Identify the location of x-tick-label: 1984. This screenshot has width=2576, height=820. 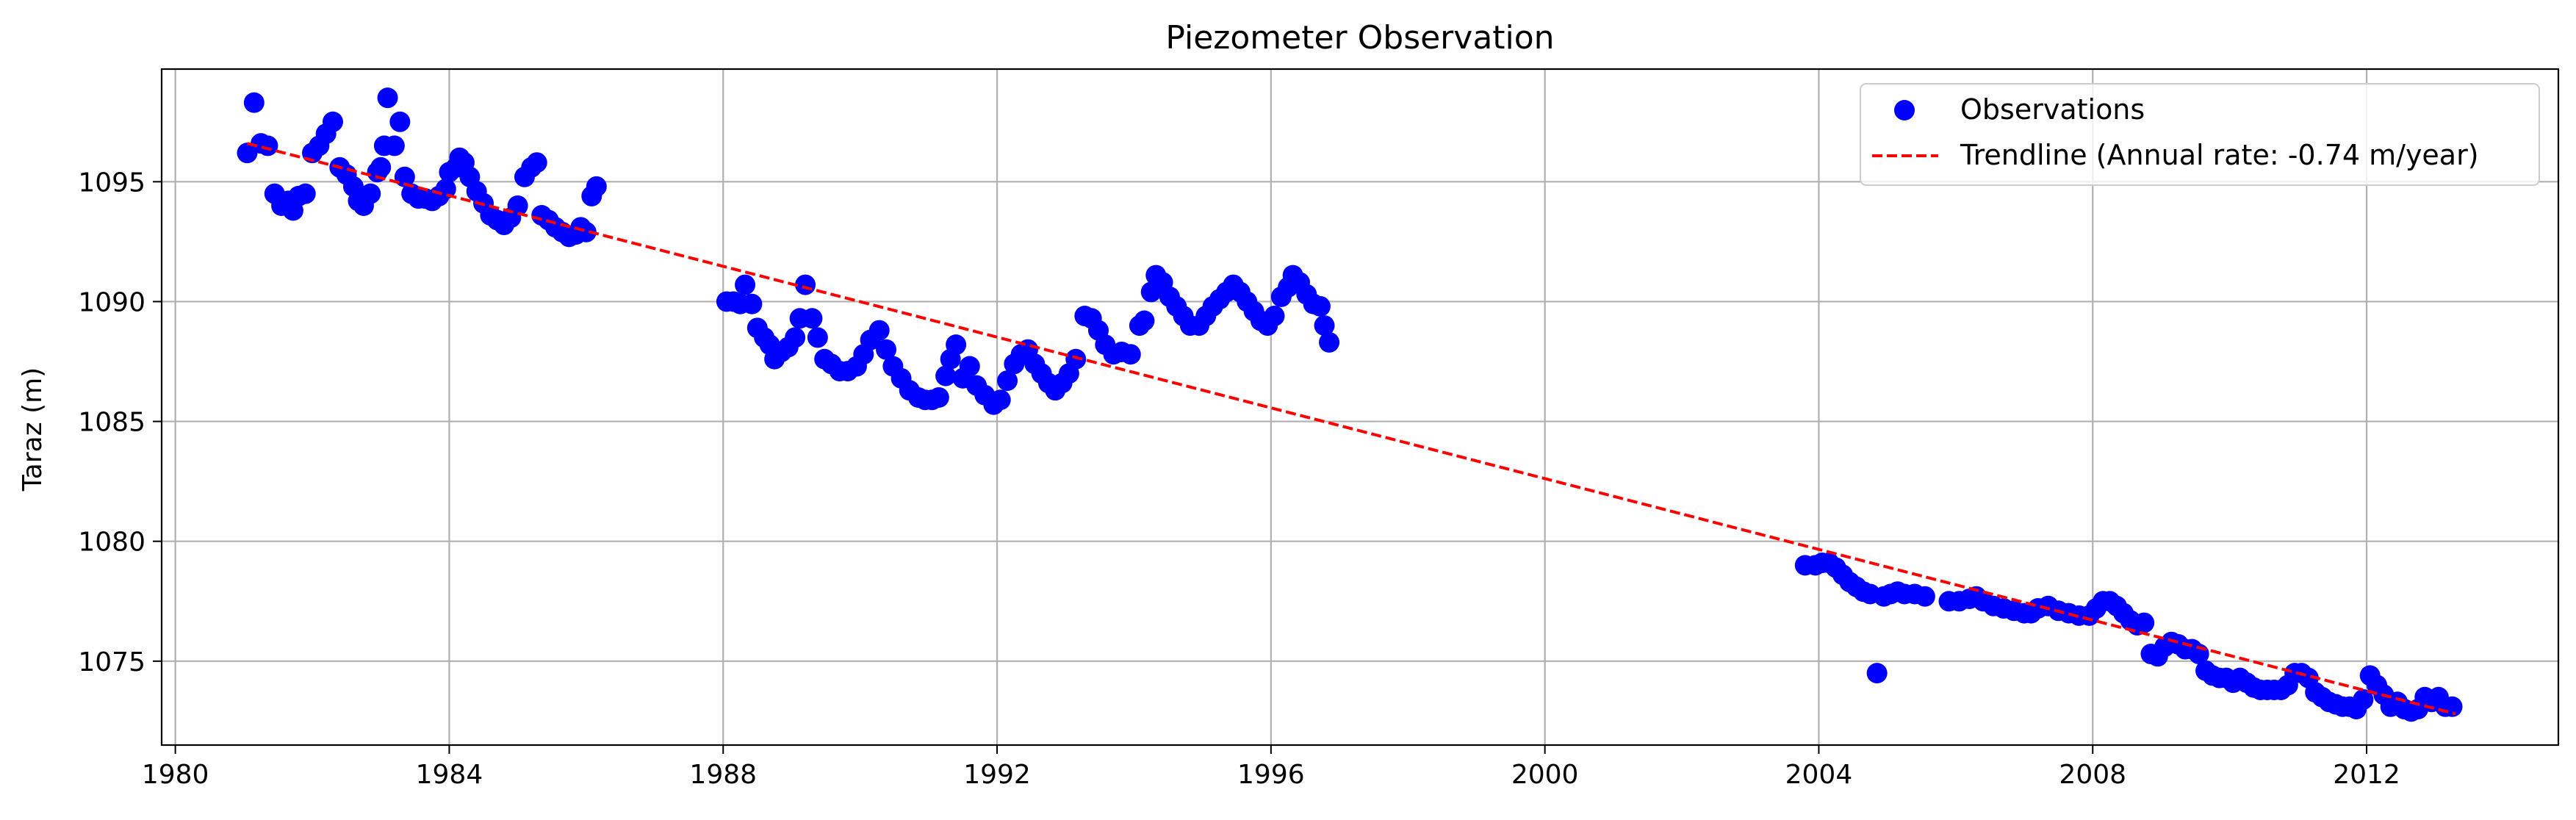
(449, 775).